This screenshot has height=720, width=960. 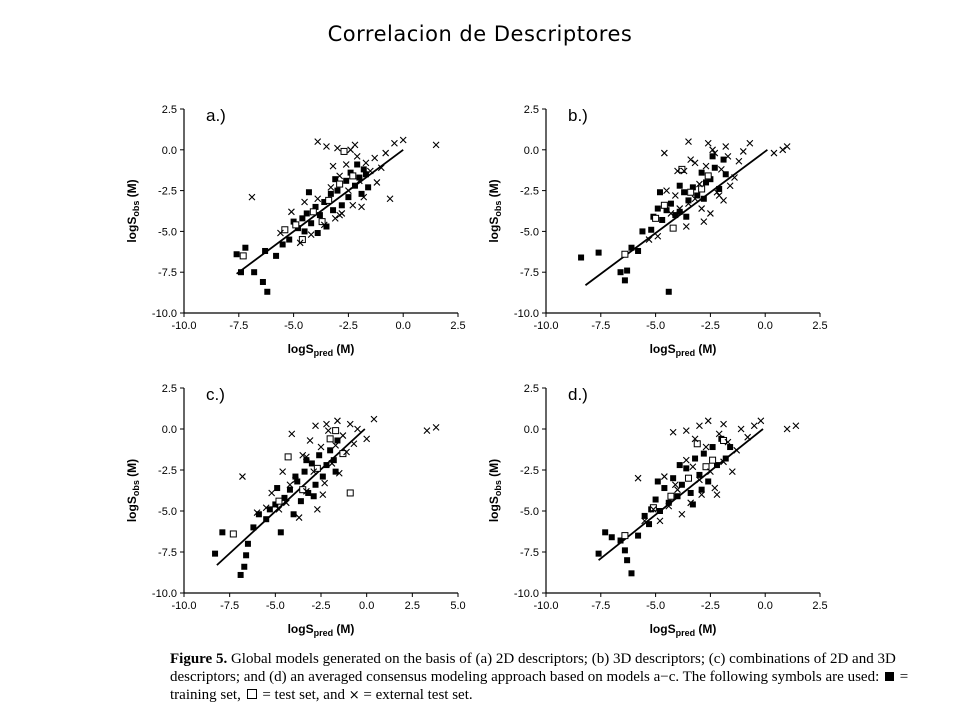 What do you see at coordinates (819, 326) in the screenshot?
I see `x-tick-label: 2.5` at bounding box center [819, 326].